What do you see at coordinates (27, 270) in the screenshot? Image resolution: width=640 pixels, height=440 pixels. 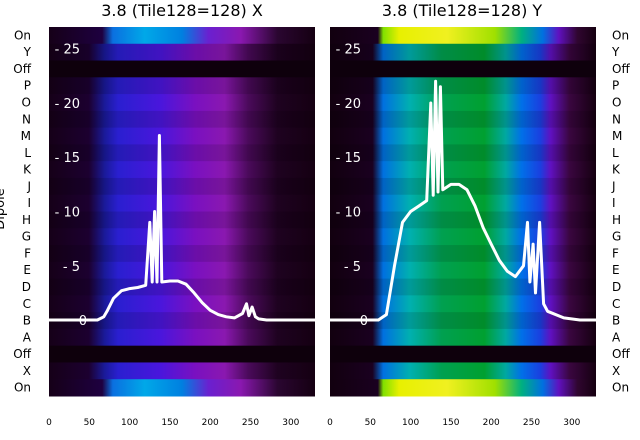 I see `row-label-14: E` at bounding box center [27, 270].